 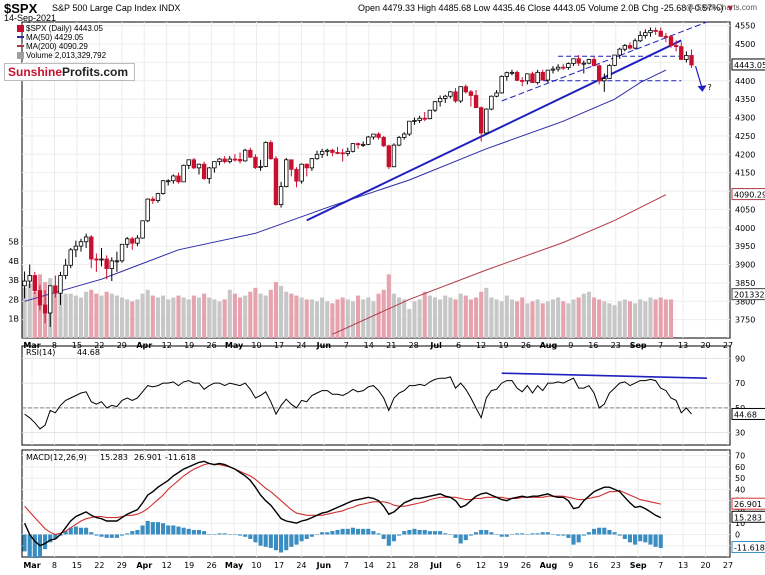 What do you see at coordinates (56, 457) in the screenshot?
I see `macd-title: MACD(12,26,9)` at bounding box center [56, 457].